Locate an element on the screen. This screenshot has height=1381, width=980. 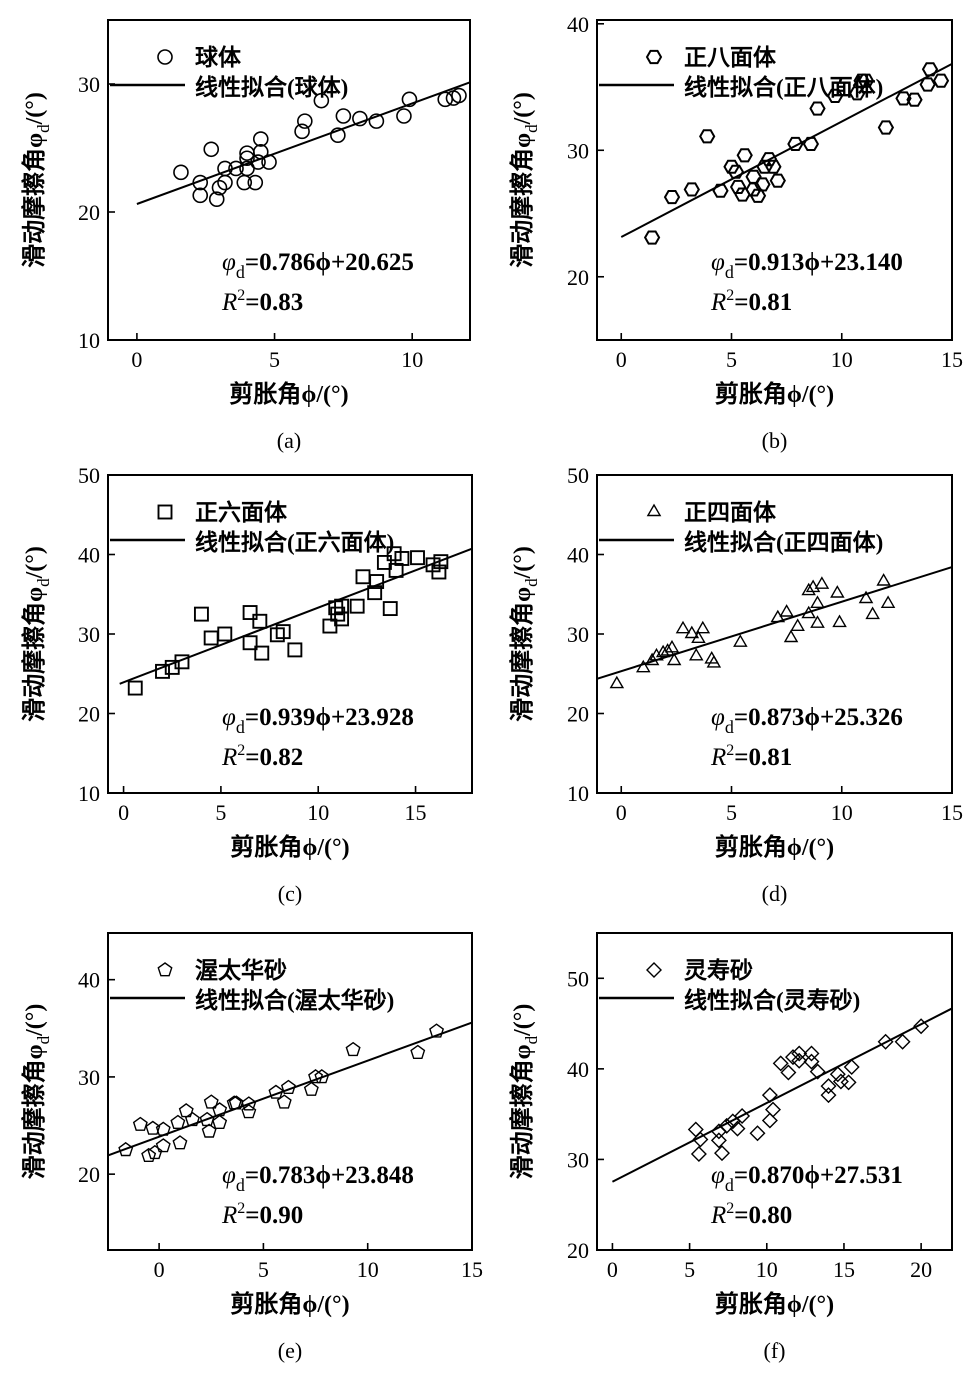
y-tick-label: 20 is located at coordinates (89, 1174).